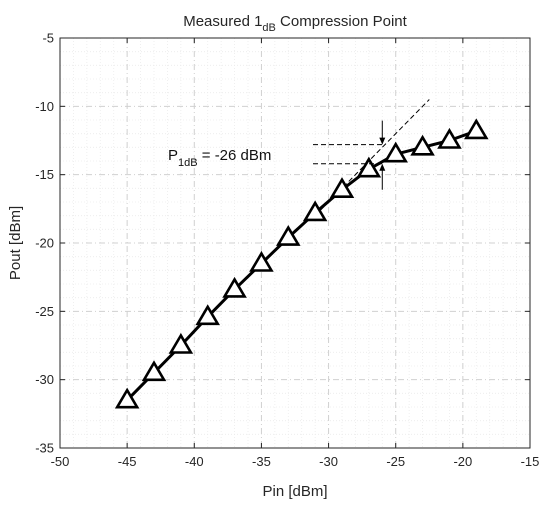 This screenshot has width=550, height=508. What do you see at coordinates (342, 21) in the screenshot?
I see `chart-title-rest: Compression Point` at bounding box center [342, 21].